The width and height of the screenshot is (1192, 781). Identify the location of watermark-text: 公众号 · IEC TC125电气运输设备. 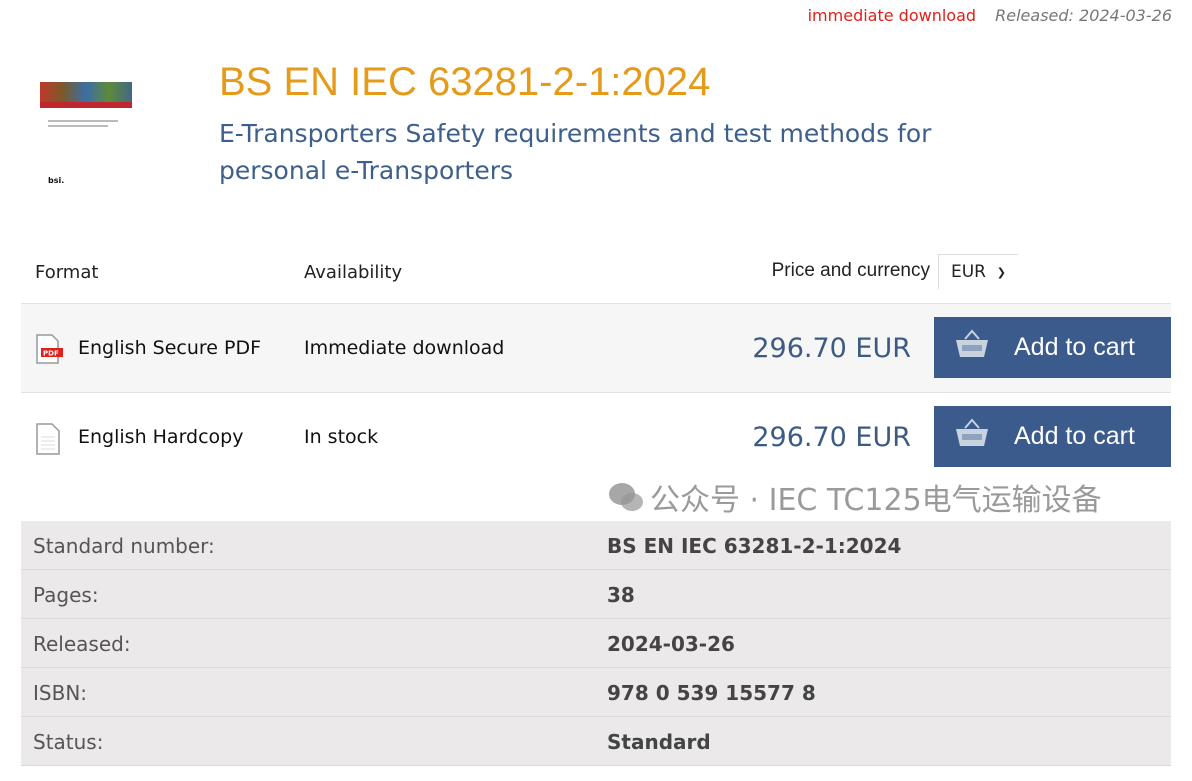
(876, 500).